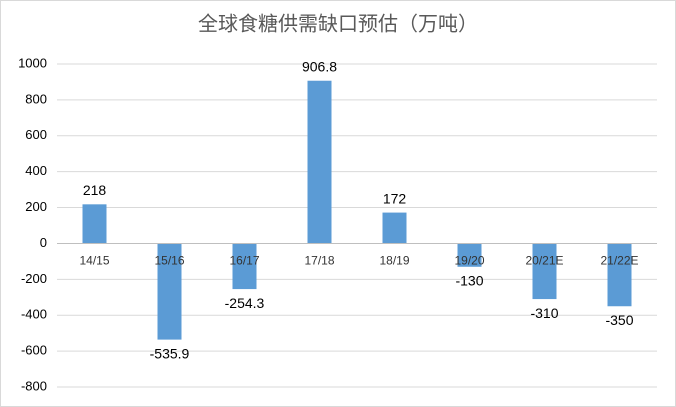 The width and height of the screenshot is (676, 407). Describe the element at coordinates (619, 320) in the screenshot. I see `value-label: -350` at that location.